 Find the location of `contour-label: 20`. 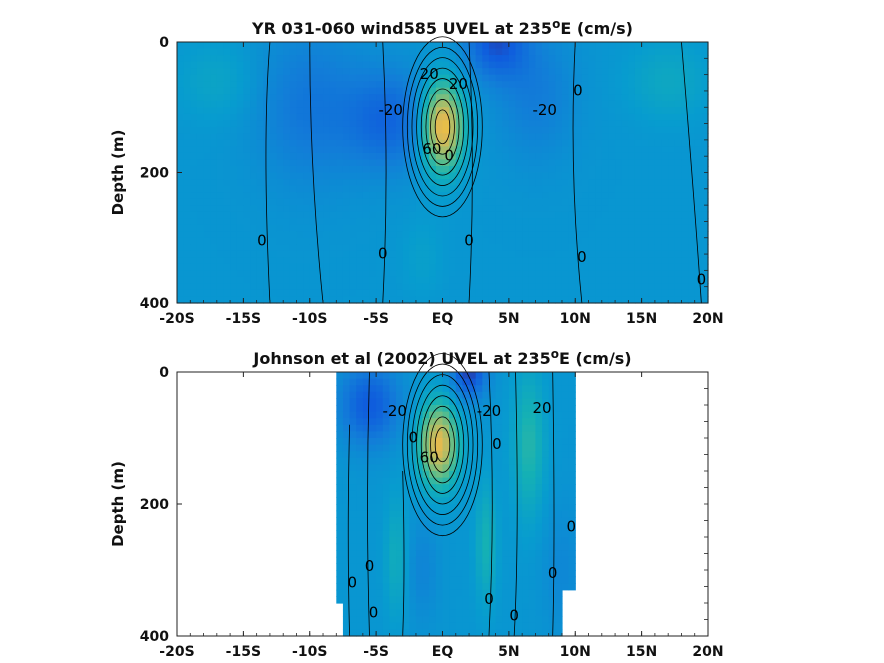

contour-label: 20 is located at coordinates (458, 84).